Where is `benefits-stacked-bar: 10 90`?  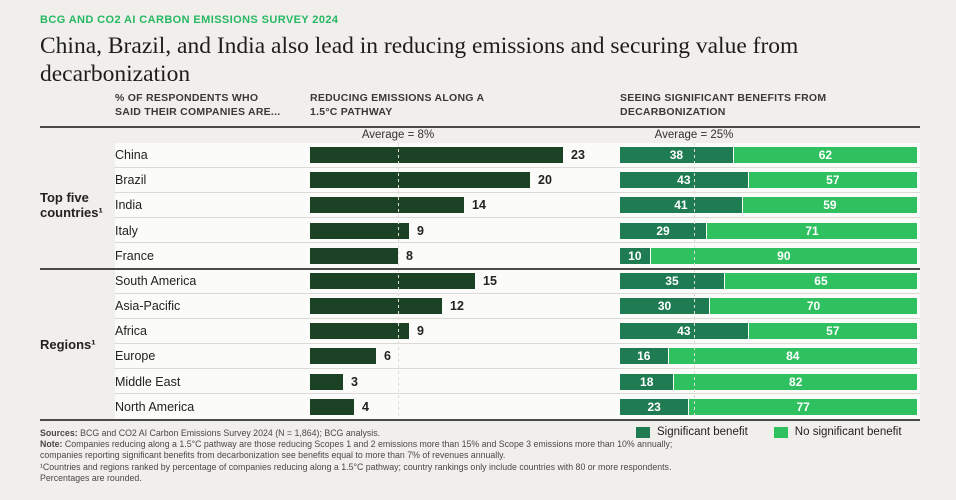
benefits-stacked-bar: 10 90 is located at coordinates (768, 255).